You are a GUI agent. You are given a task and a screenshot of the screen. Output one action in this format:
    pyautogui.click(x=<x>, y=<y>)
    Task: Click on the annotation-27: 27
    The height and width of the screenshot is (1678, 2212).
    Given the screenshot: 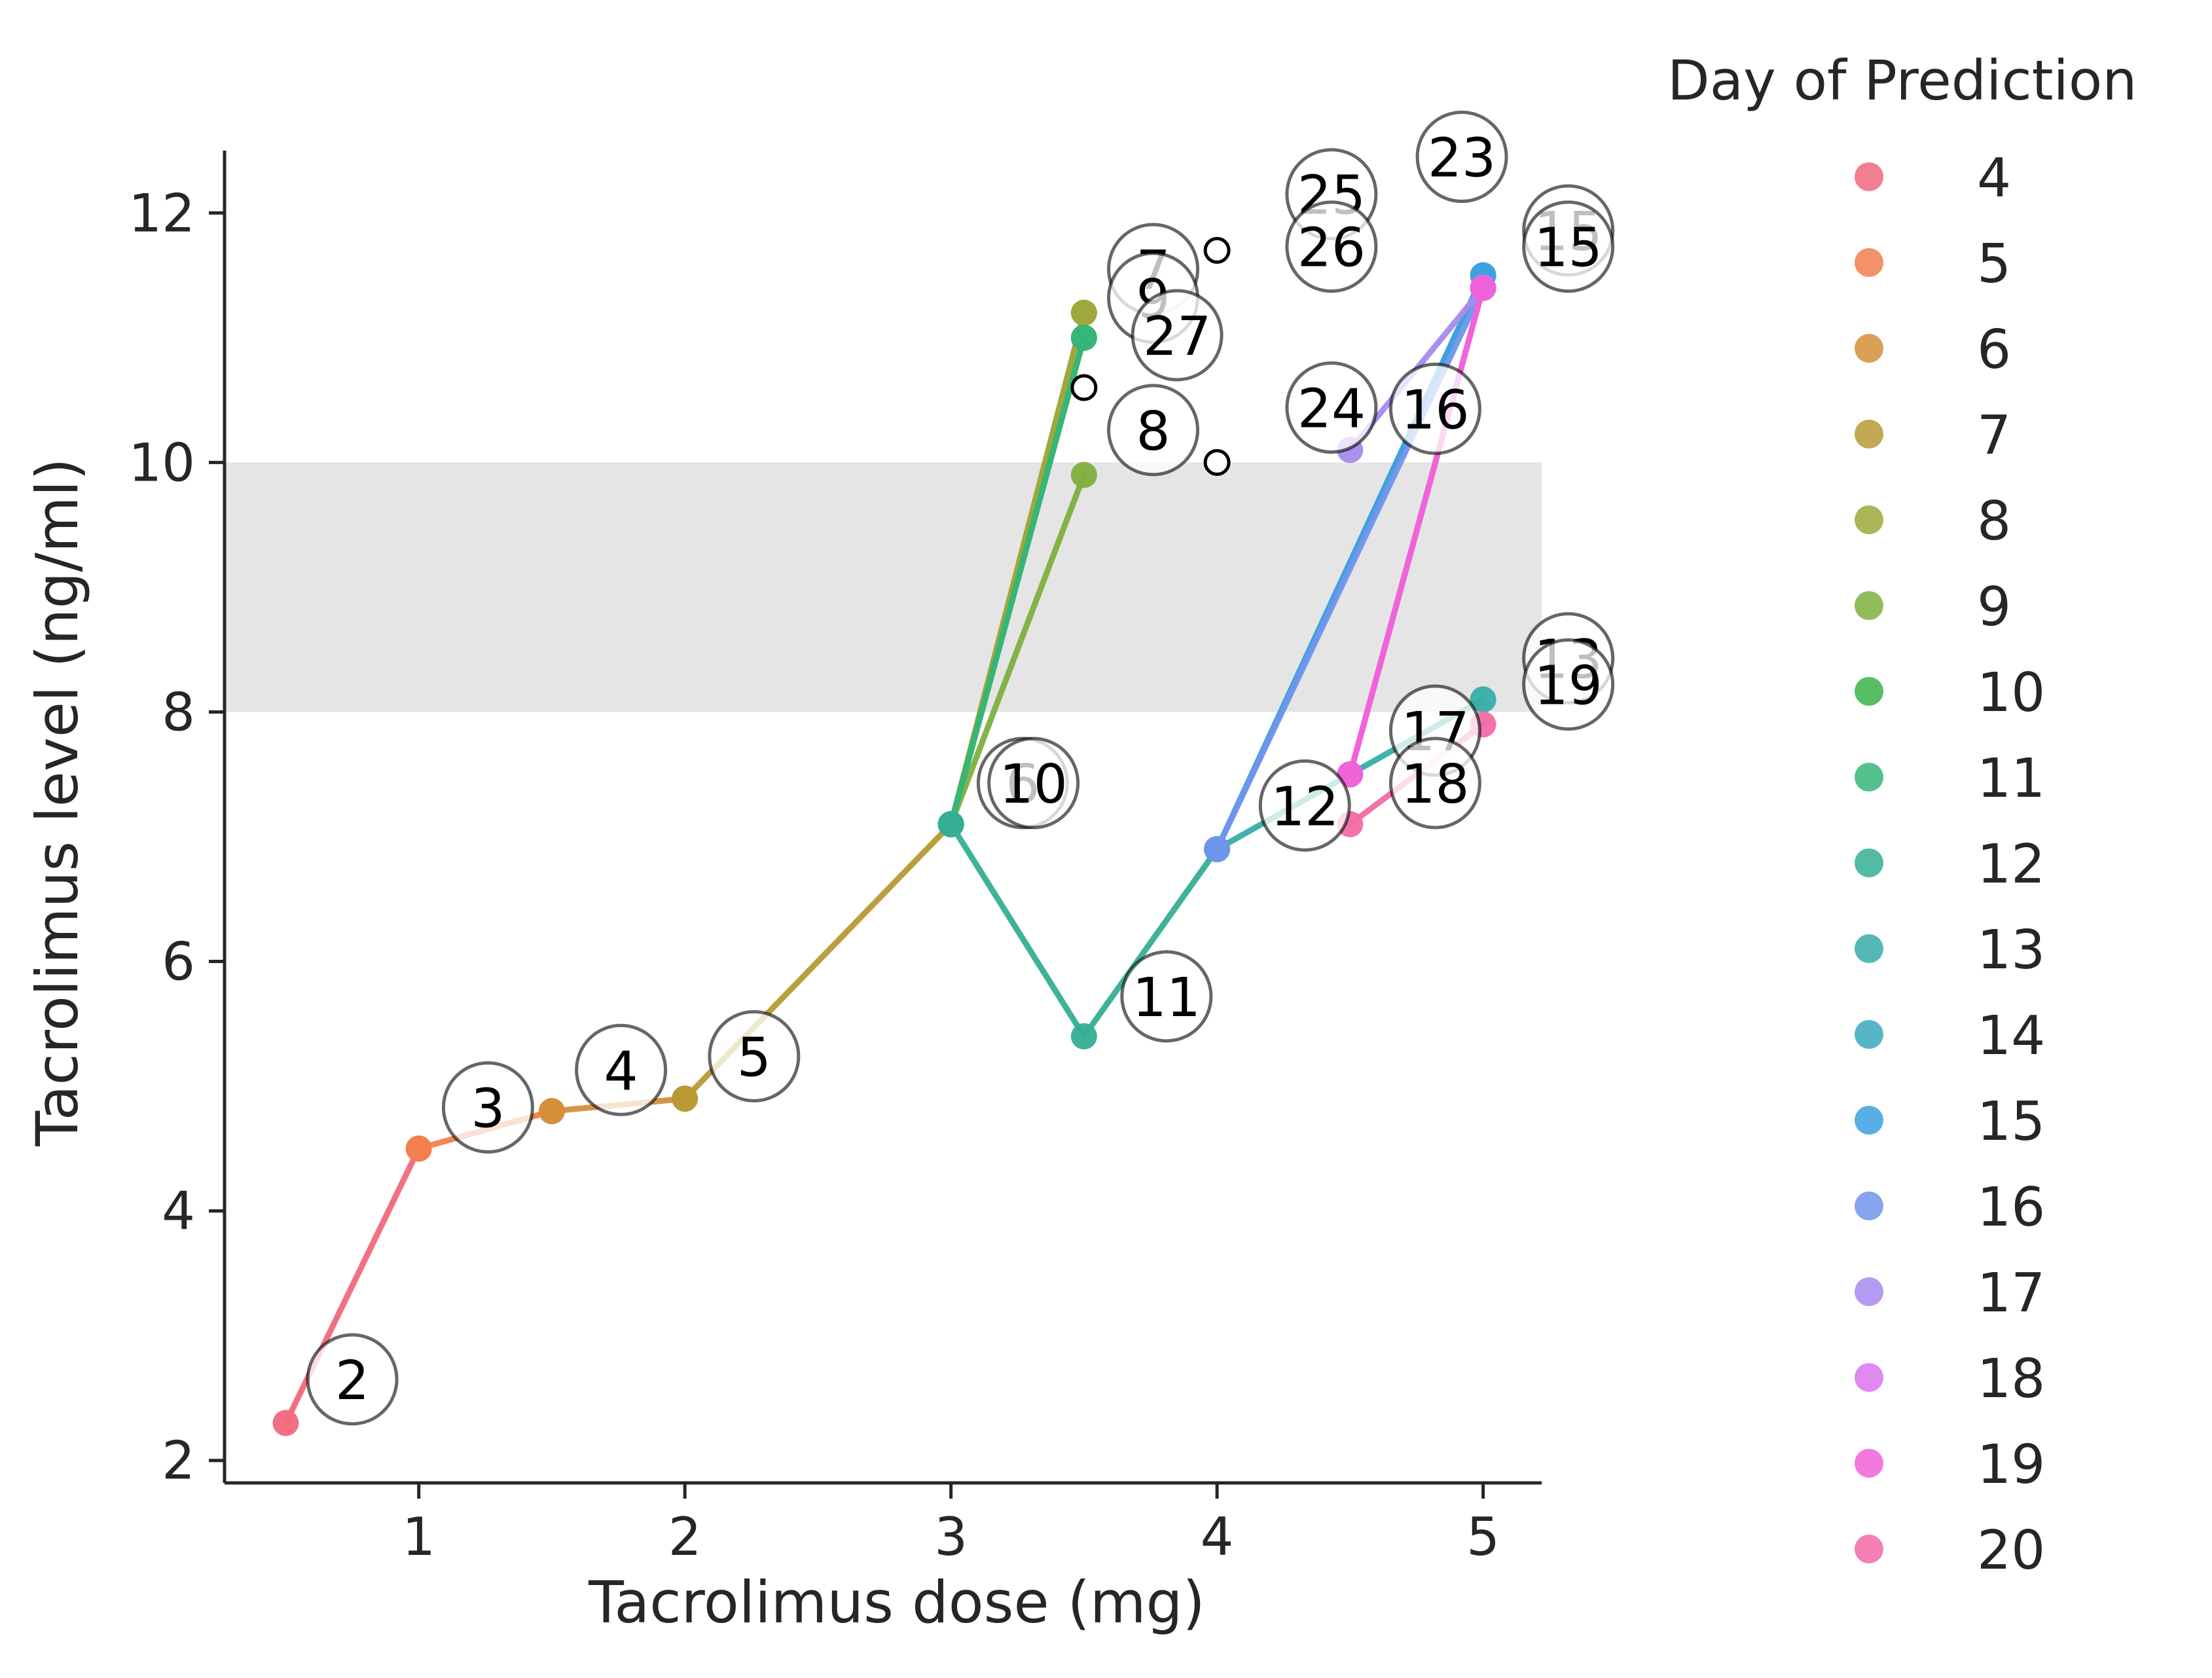 What is the action you would take?
    pyautogui.click(x=1177, y=336)
    